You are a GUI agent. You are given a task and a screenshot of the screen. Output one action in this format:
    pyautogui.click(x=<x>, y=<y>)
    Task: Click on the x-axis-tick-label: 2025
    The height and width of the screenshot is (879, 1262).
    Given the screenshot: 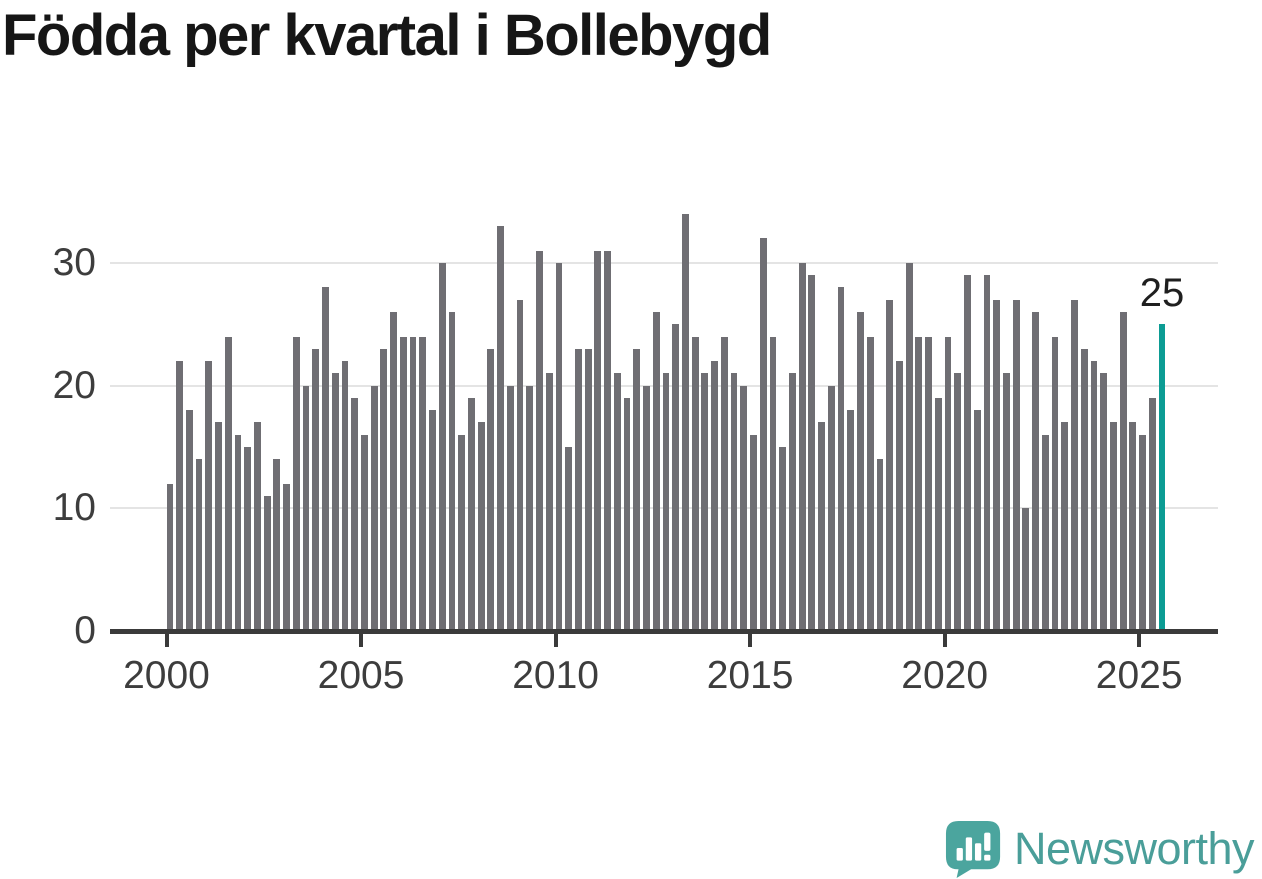 What is the action you would take?
    pyautogui.click(x=1139, y=675)
    